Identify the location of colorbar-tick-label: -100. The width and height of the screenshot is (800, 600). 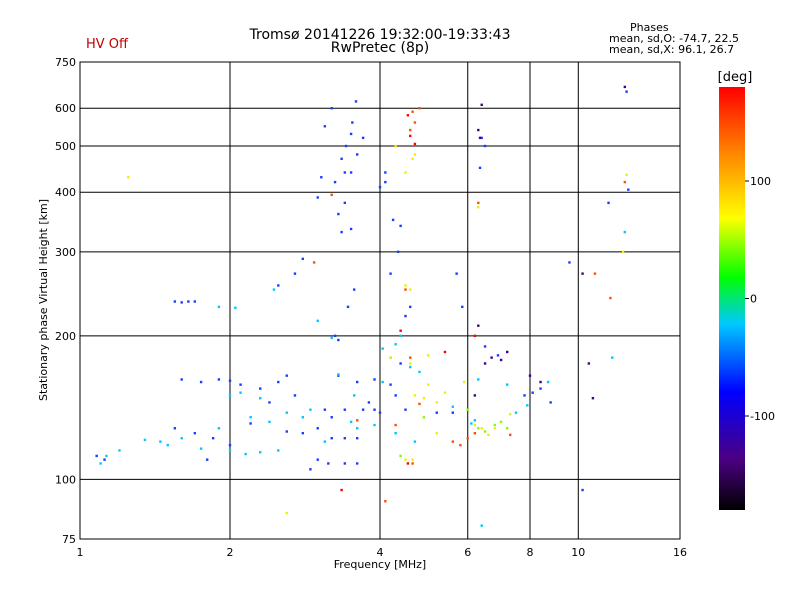
(762, 416).